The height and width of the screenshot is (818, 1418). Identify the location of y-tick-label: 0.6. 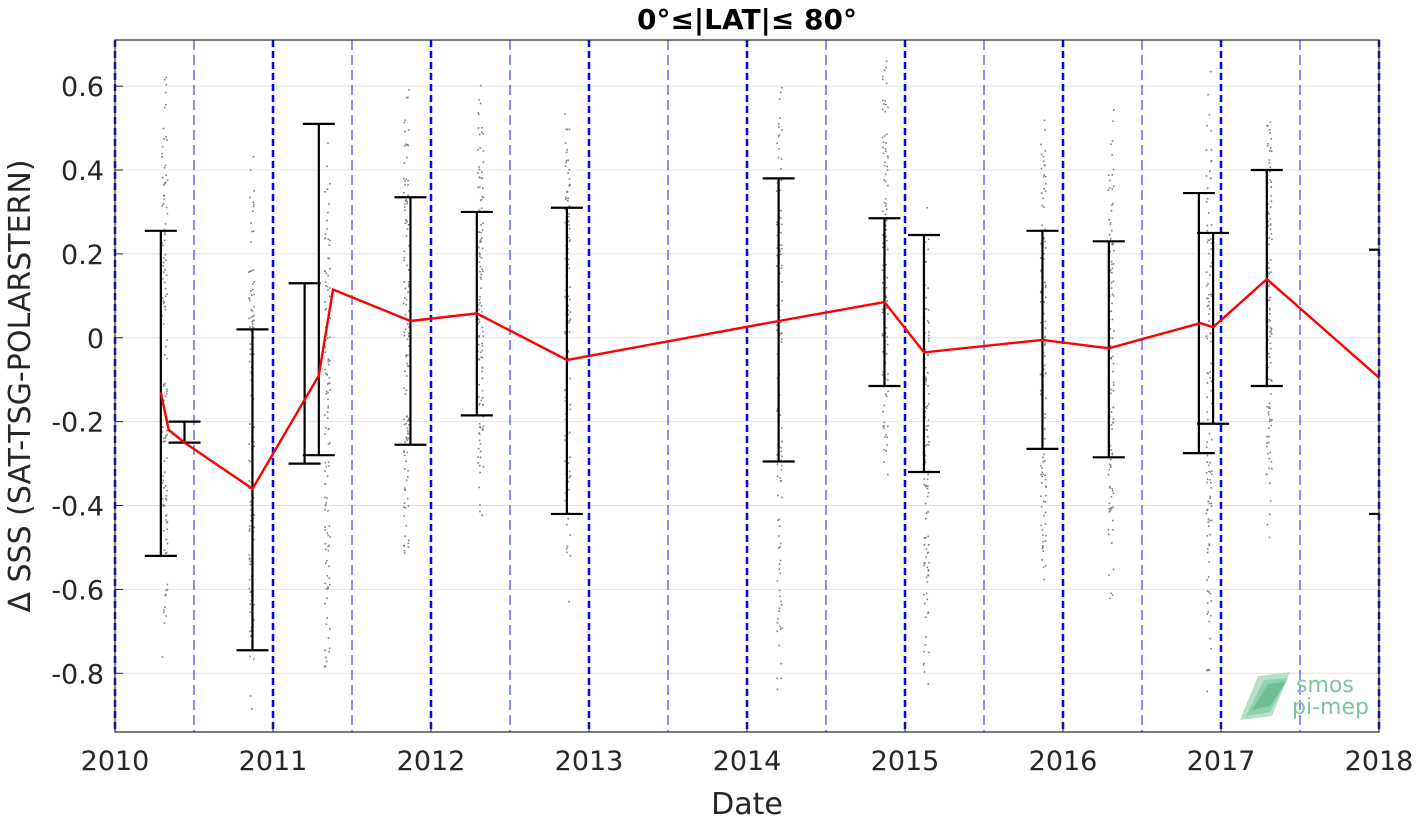
(82, 87).